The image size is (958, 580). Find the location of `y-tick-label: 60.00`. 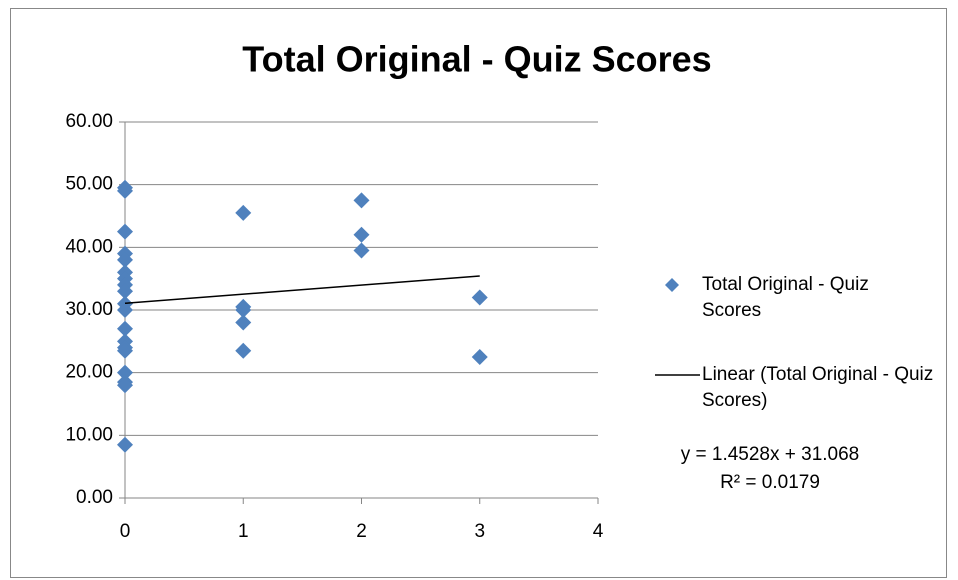

y-tick-label: 60.00 is located at coordinates (89, 121).